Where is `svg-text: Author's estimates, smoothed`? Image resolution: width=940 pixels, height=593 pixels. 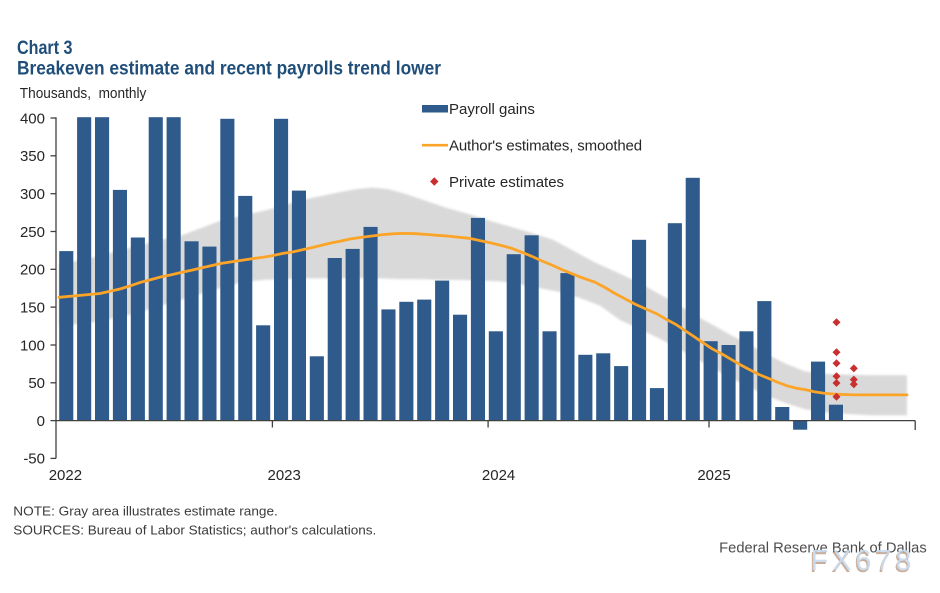 svg-text: Author's estimates, smoothed is located at coordinates (545, 145).